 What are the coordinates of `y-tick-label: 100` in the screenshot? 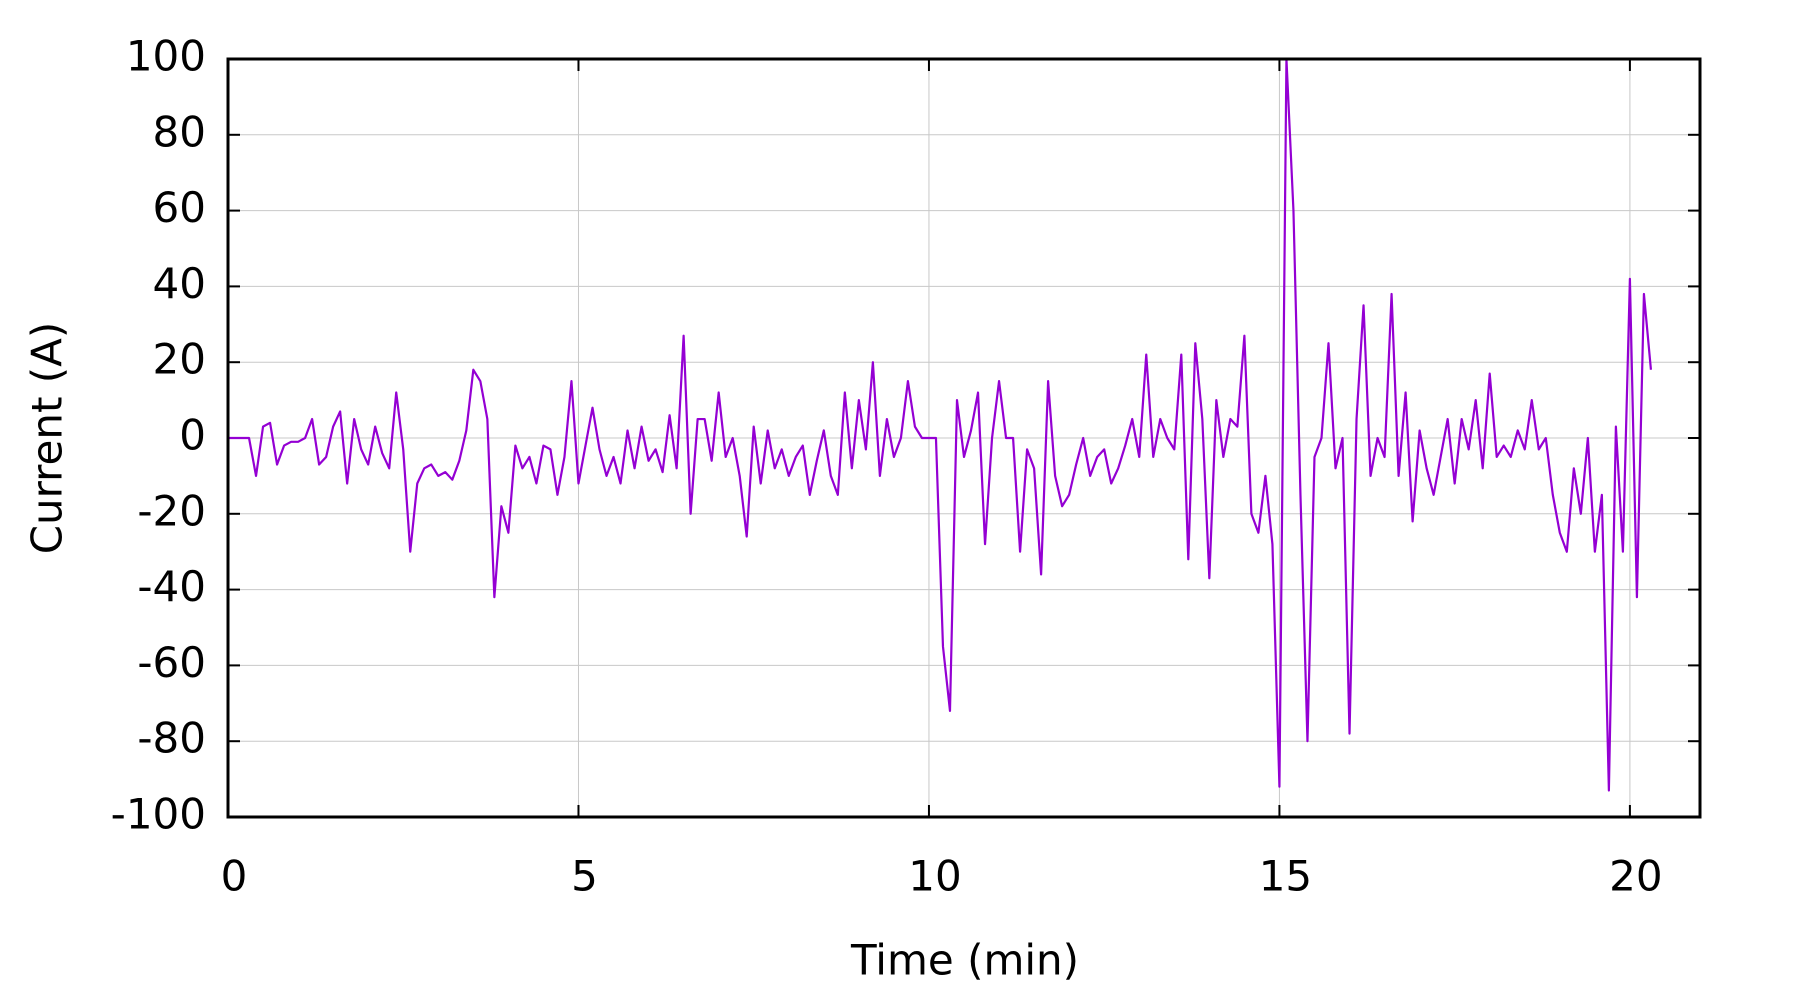 It's located at (166, 56).